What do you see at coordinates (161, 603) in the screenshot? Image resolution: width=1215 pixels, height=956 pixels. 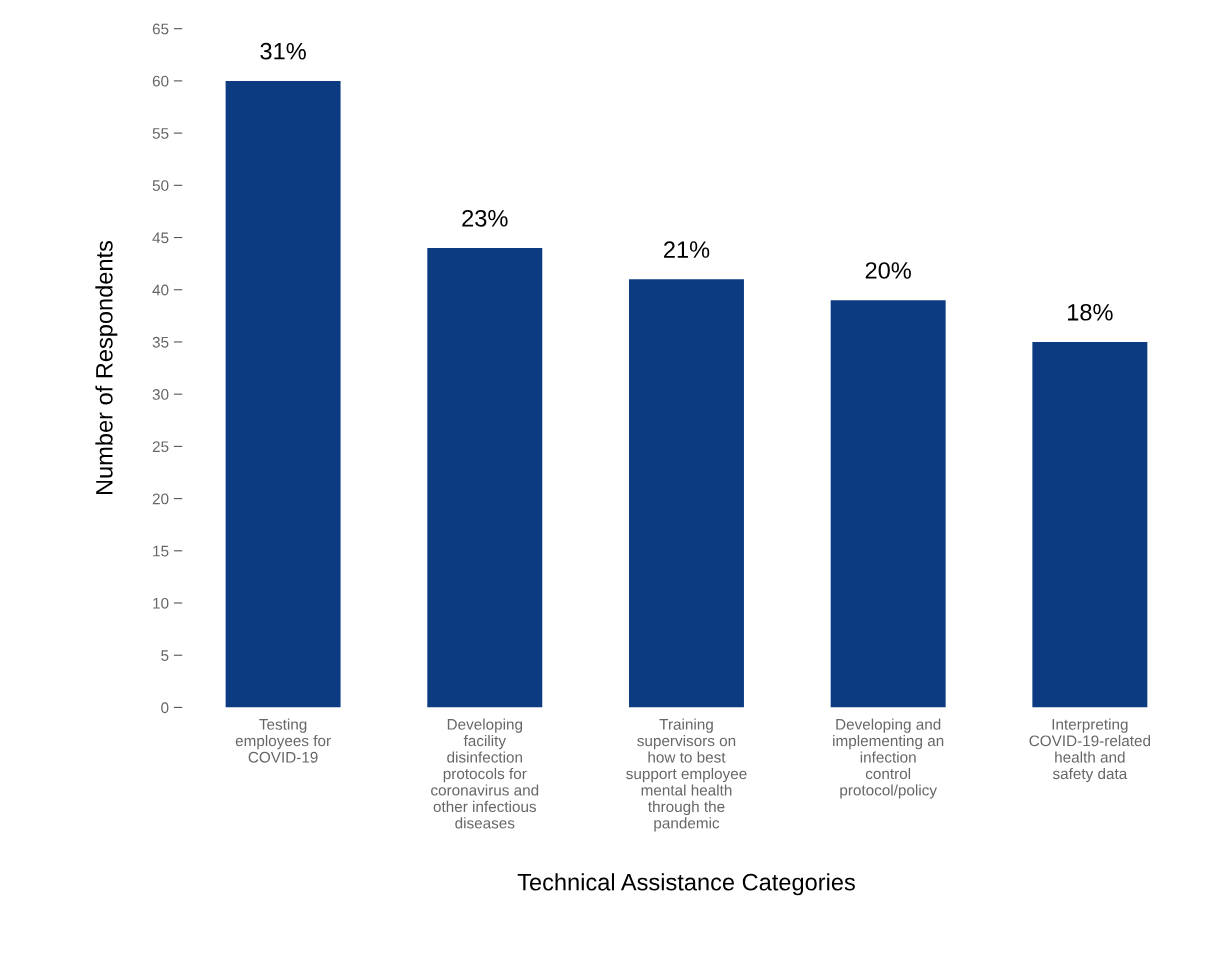 I see `y-tick-label: 10` at bounding box center [161, 603].